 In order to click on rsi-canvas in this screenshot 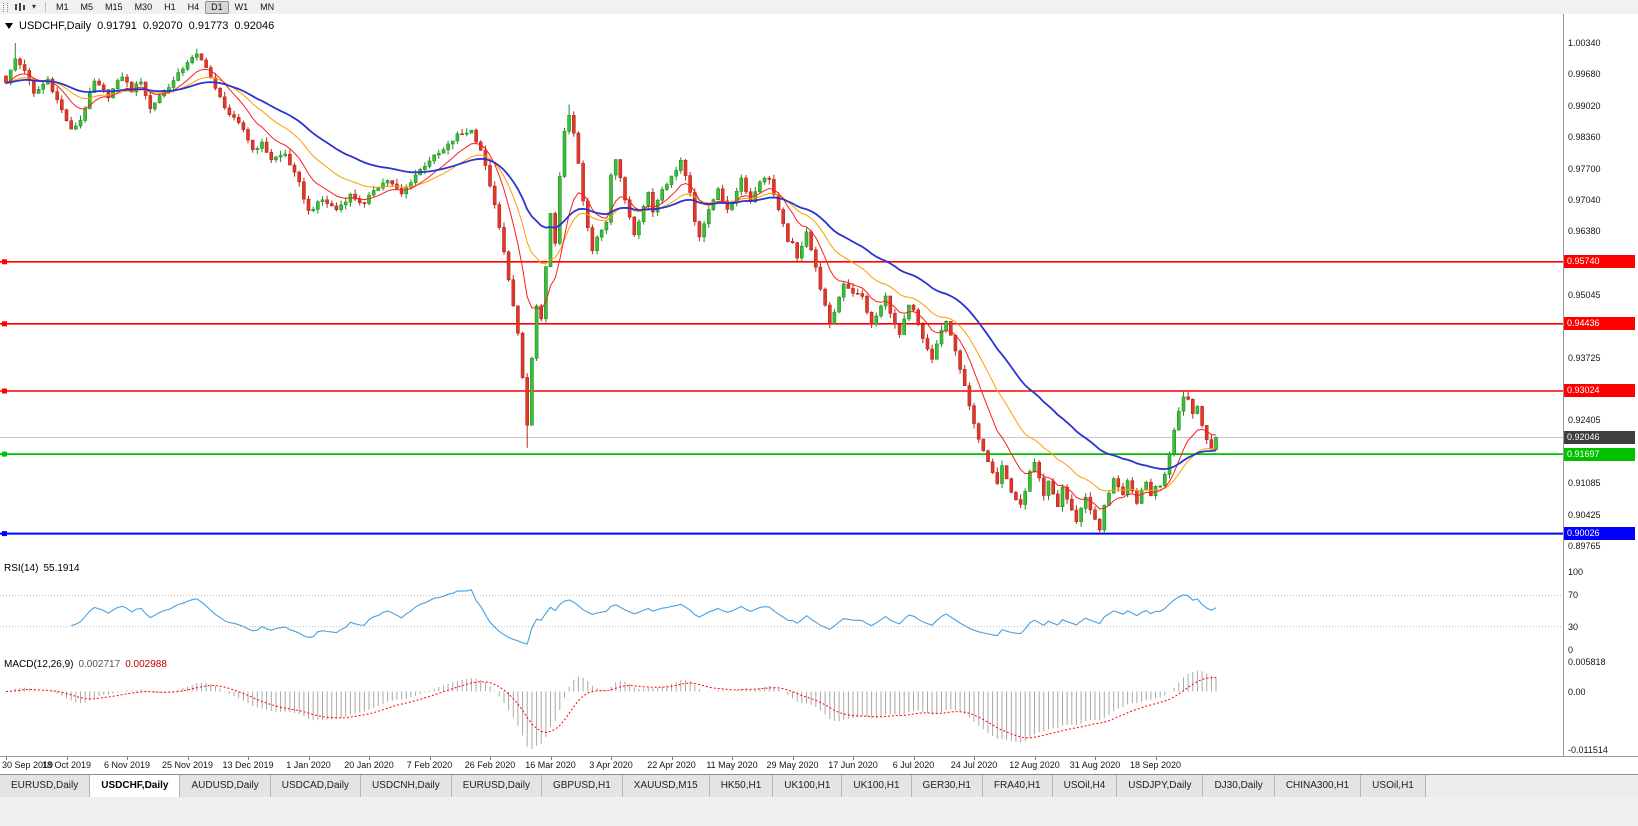, I will do `click(781, 608)`.